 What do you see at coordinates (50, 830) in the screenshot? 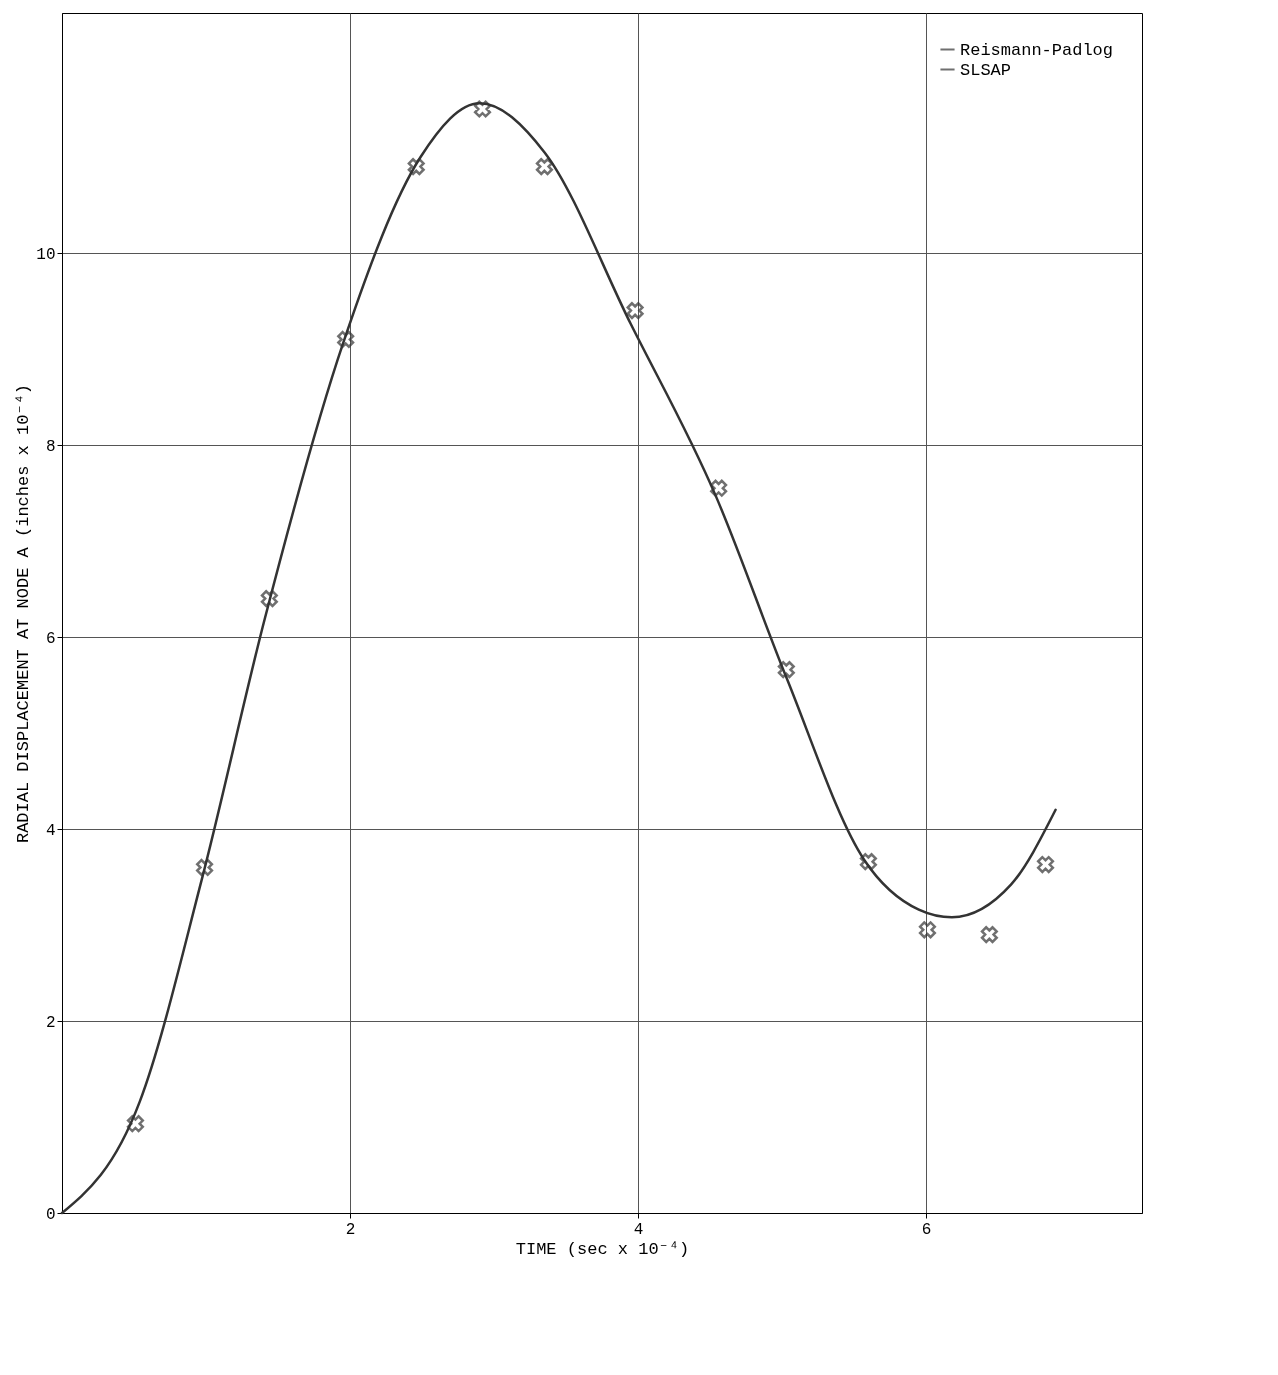
I see `y-tick-label: 4` at bounding box center [50, 830].